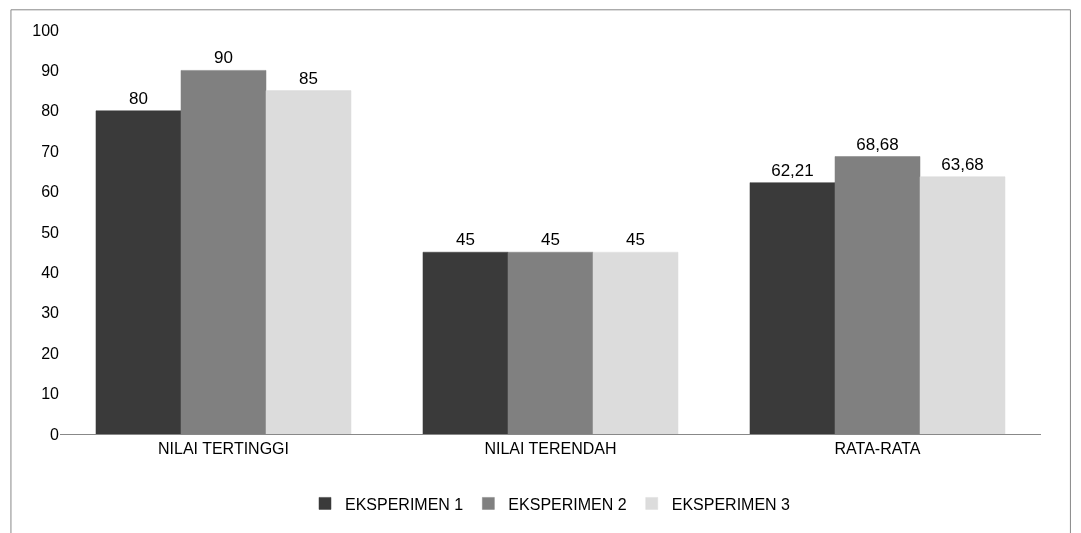  I want to click on data-label: 62,21, so click(792, 170).